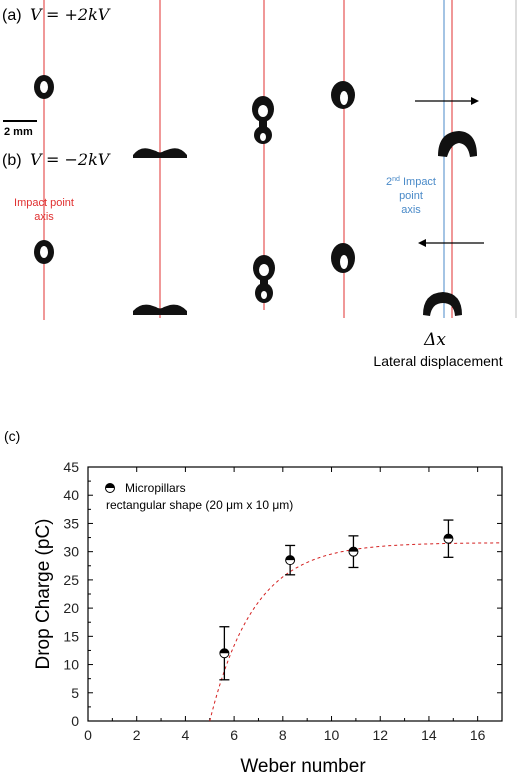 This screenshot has height=776, width=520. I want to click on second-impact-label-rest: Impact, so click(418, 182).